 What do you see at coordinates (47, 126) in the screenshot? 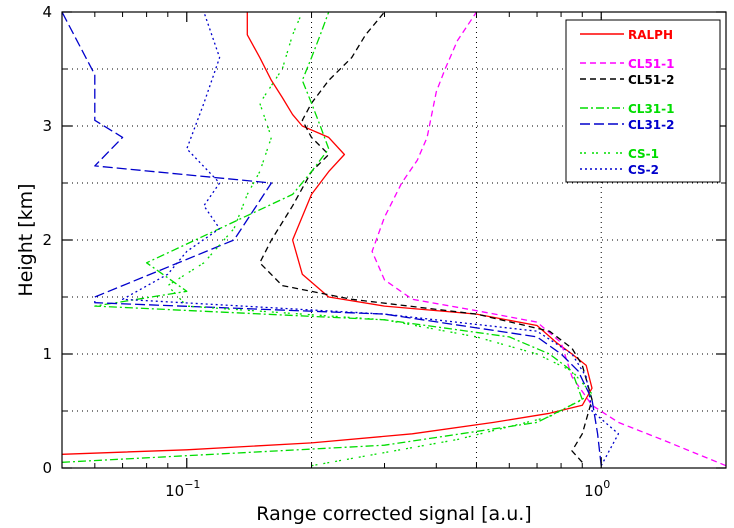
I see `y-tick-label-3: 3` at bounding box center [47, 126].